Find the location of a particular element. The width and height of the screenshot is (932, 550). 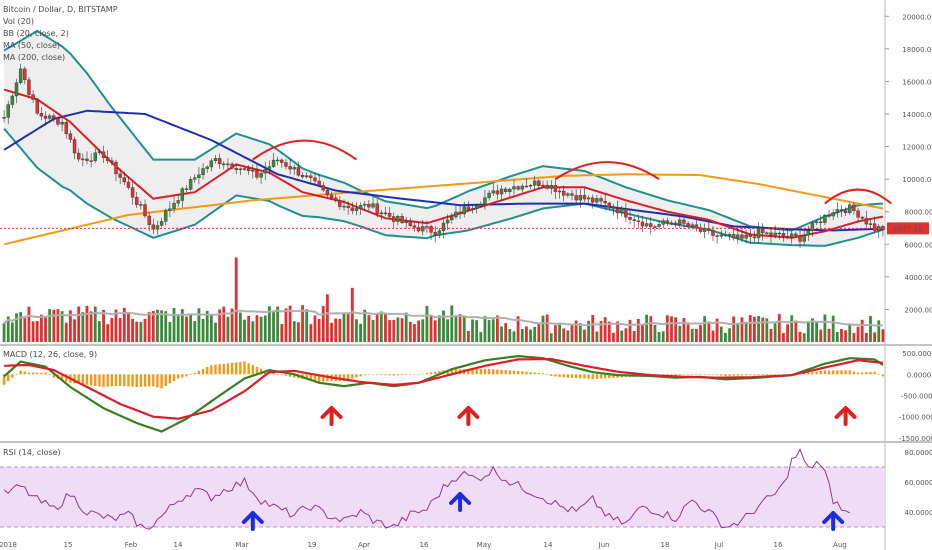

up-arrow-icon is located at coordinates (468, 416).